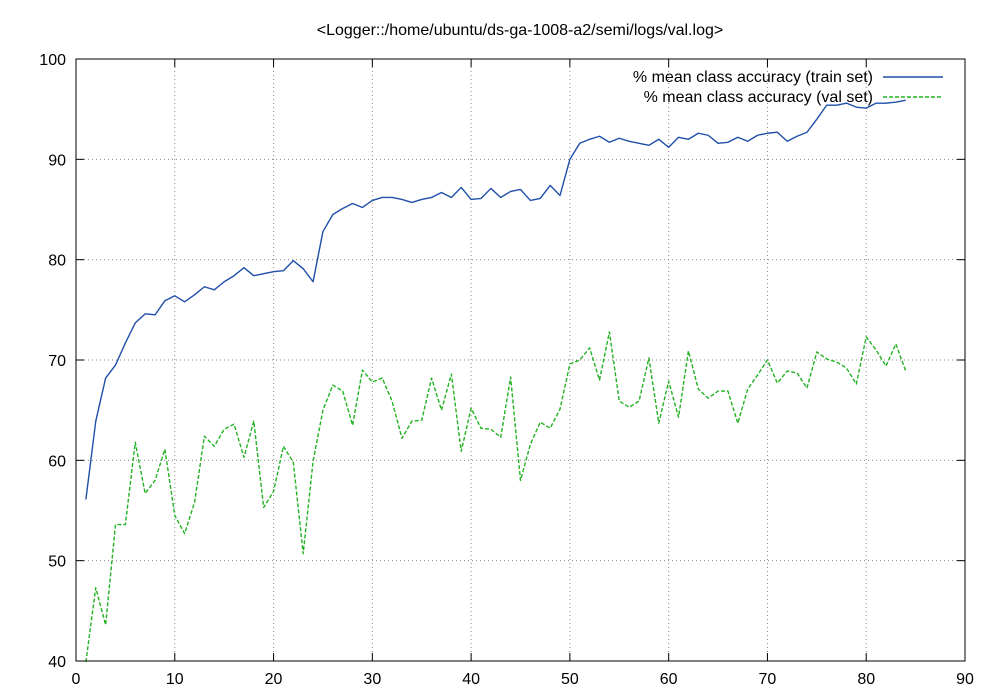 Image resolution: width=1000 pixels, height=700 pixels. I want to click on y-tick-label: 70, so click(57, 361).